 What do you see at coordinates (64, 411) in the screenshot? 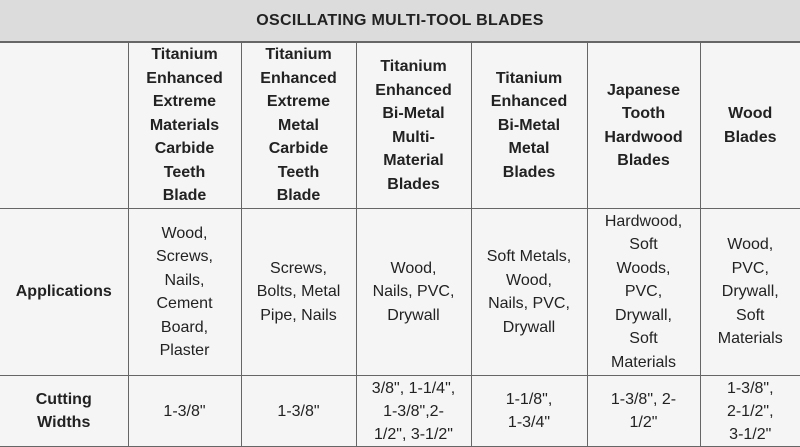
I see `row-label: Cutting Widths` at bounding box center [64, 411].